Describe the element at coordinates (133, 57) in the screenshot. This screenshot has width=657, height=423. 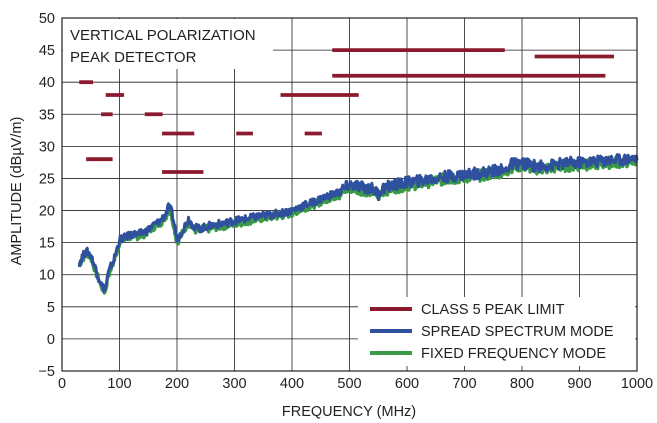
I see `annotation-line-2: PEAK DETECTOR` at that location.